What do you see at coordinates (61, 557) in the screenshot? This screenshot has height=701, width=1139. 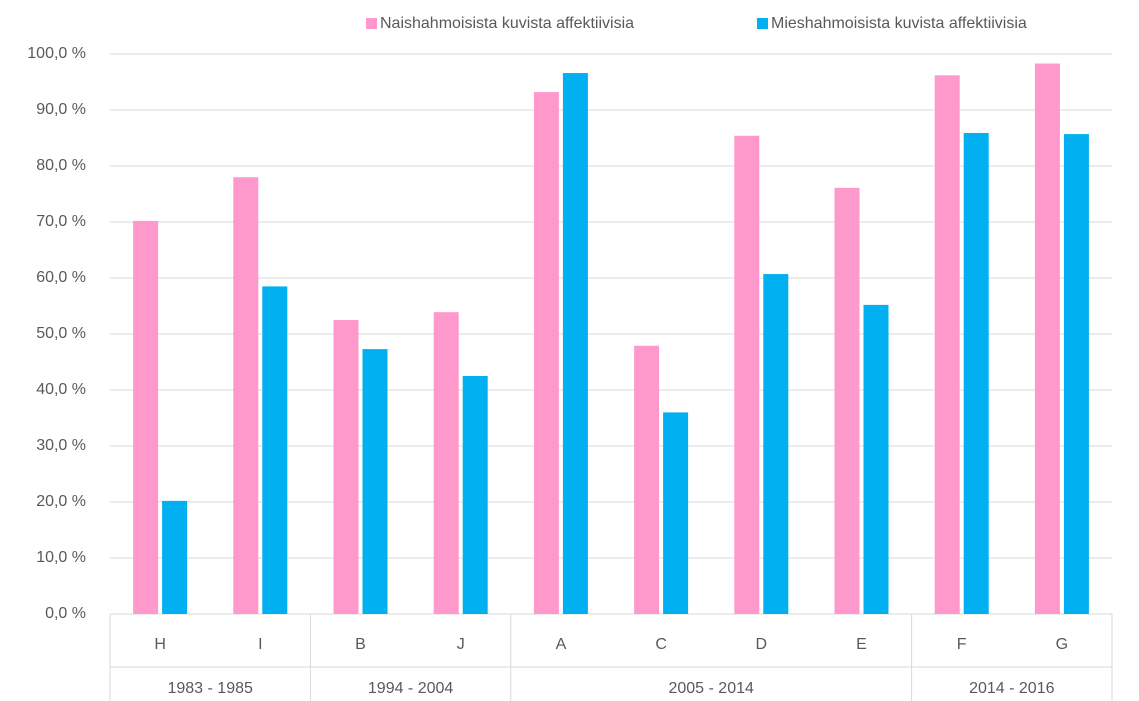 I see `y-tick-label: 10,0 %` at bounding box center [61, 557].